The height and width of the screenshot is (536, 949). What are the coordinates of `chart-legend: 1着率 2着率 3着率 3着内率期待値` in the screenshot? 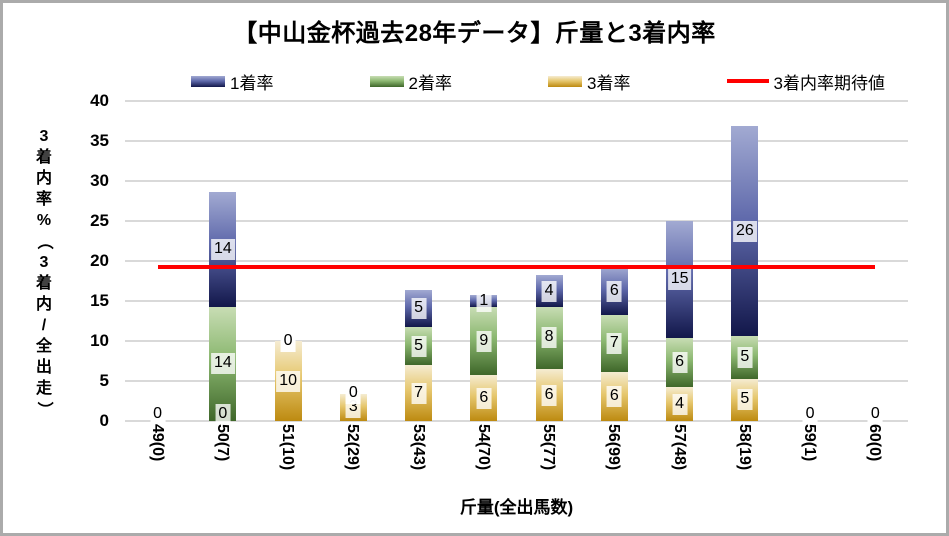 It's located at (538, 81).